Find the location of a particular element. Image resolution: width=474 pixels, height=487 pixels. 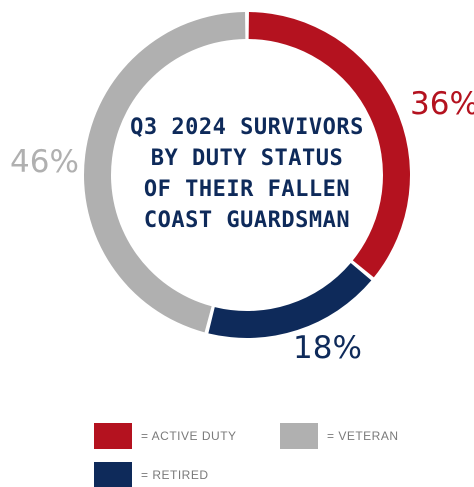

legend-swatch-active-duty is located at coordinates (113, 436).